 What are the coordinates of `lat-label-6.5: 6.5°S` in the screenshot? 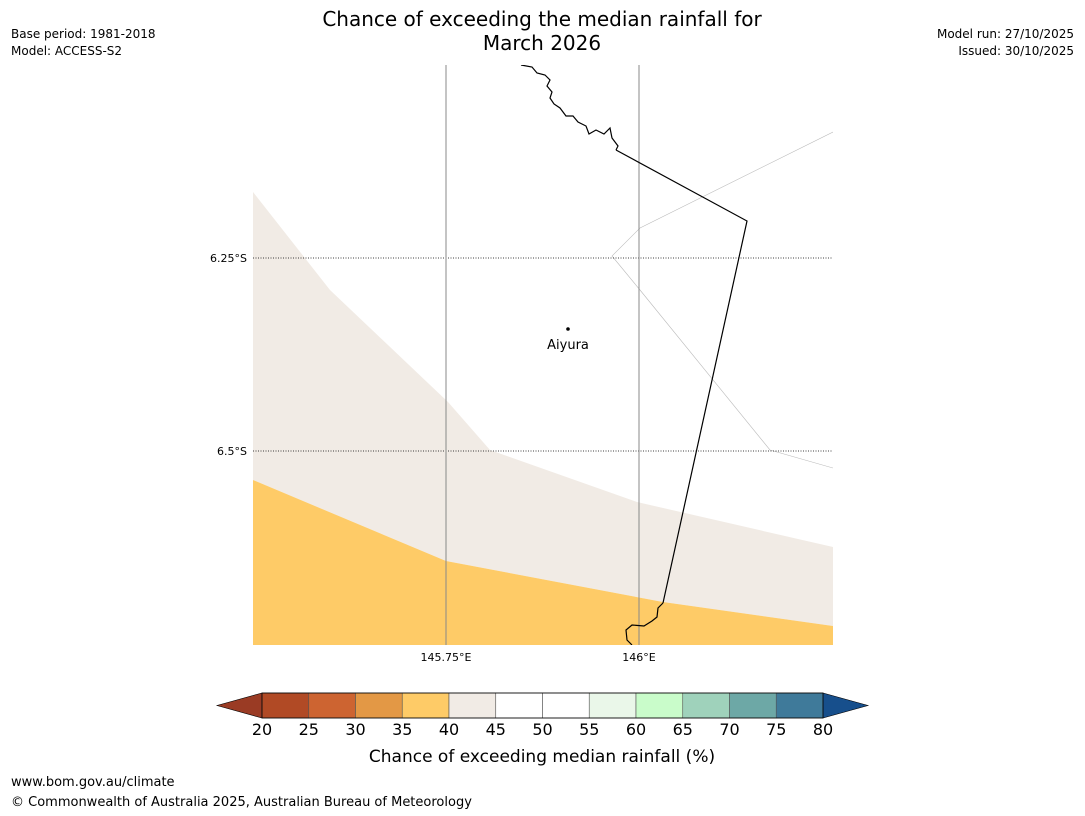 It's located at (232, 451).